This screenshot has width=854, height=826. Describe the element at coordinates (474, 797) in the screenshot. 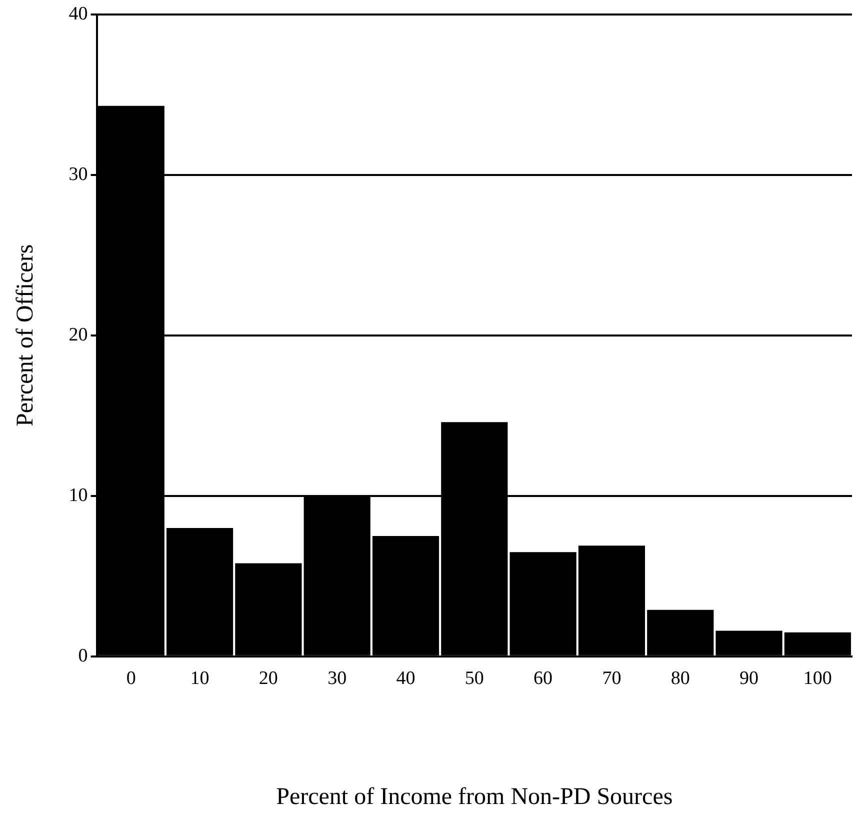

I see `x-axis-title: Percent of Income from Non-PD Sources` at that location.